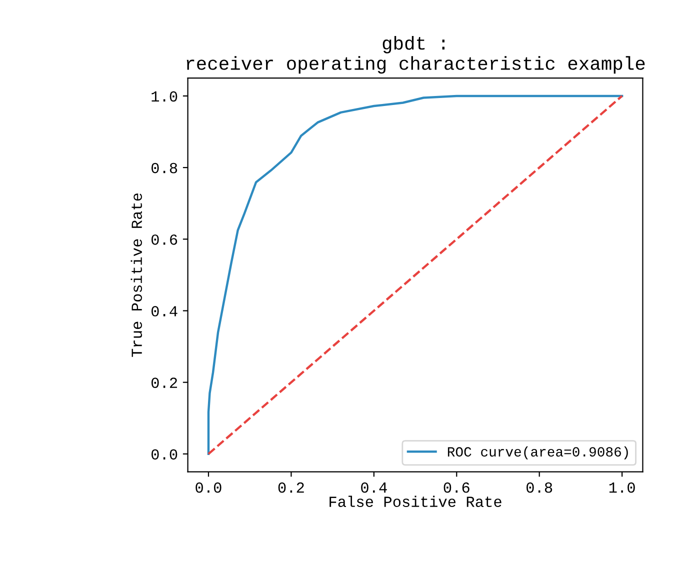 This screenshot has height=574, width=678. I want to click on y-tick-label: 1.0, so click(165, 96).